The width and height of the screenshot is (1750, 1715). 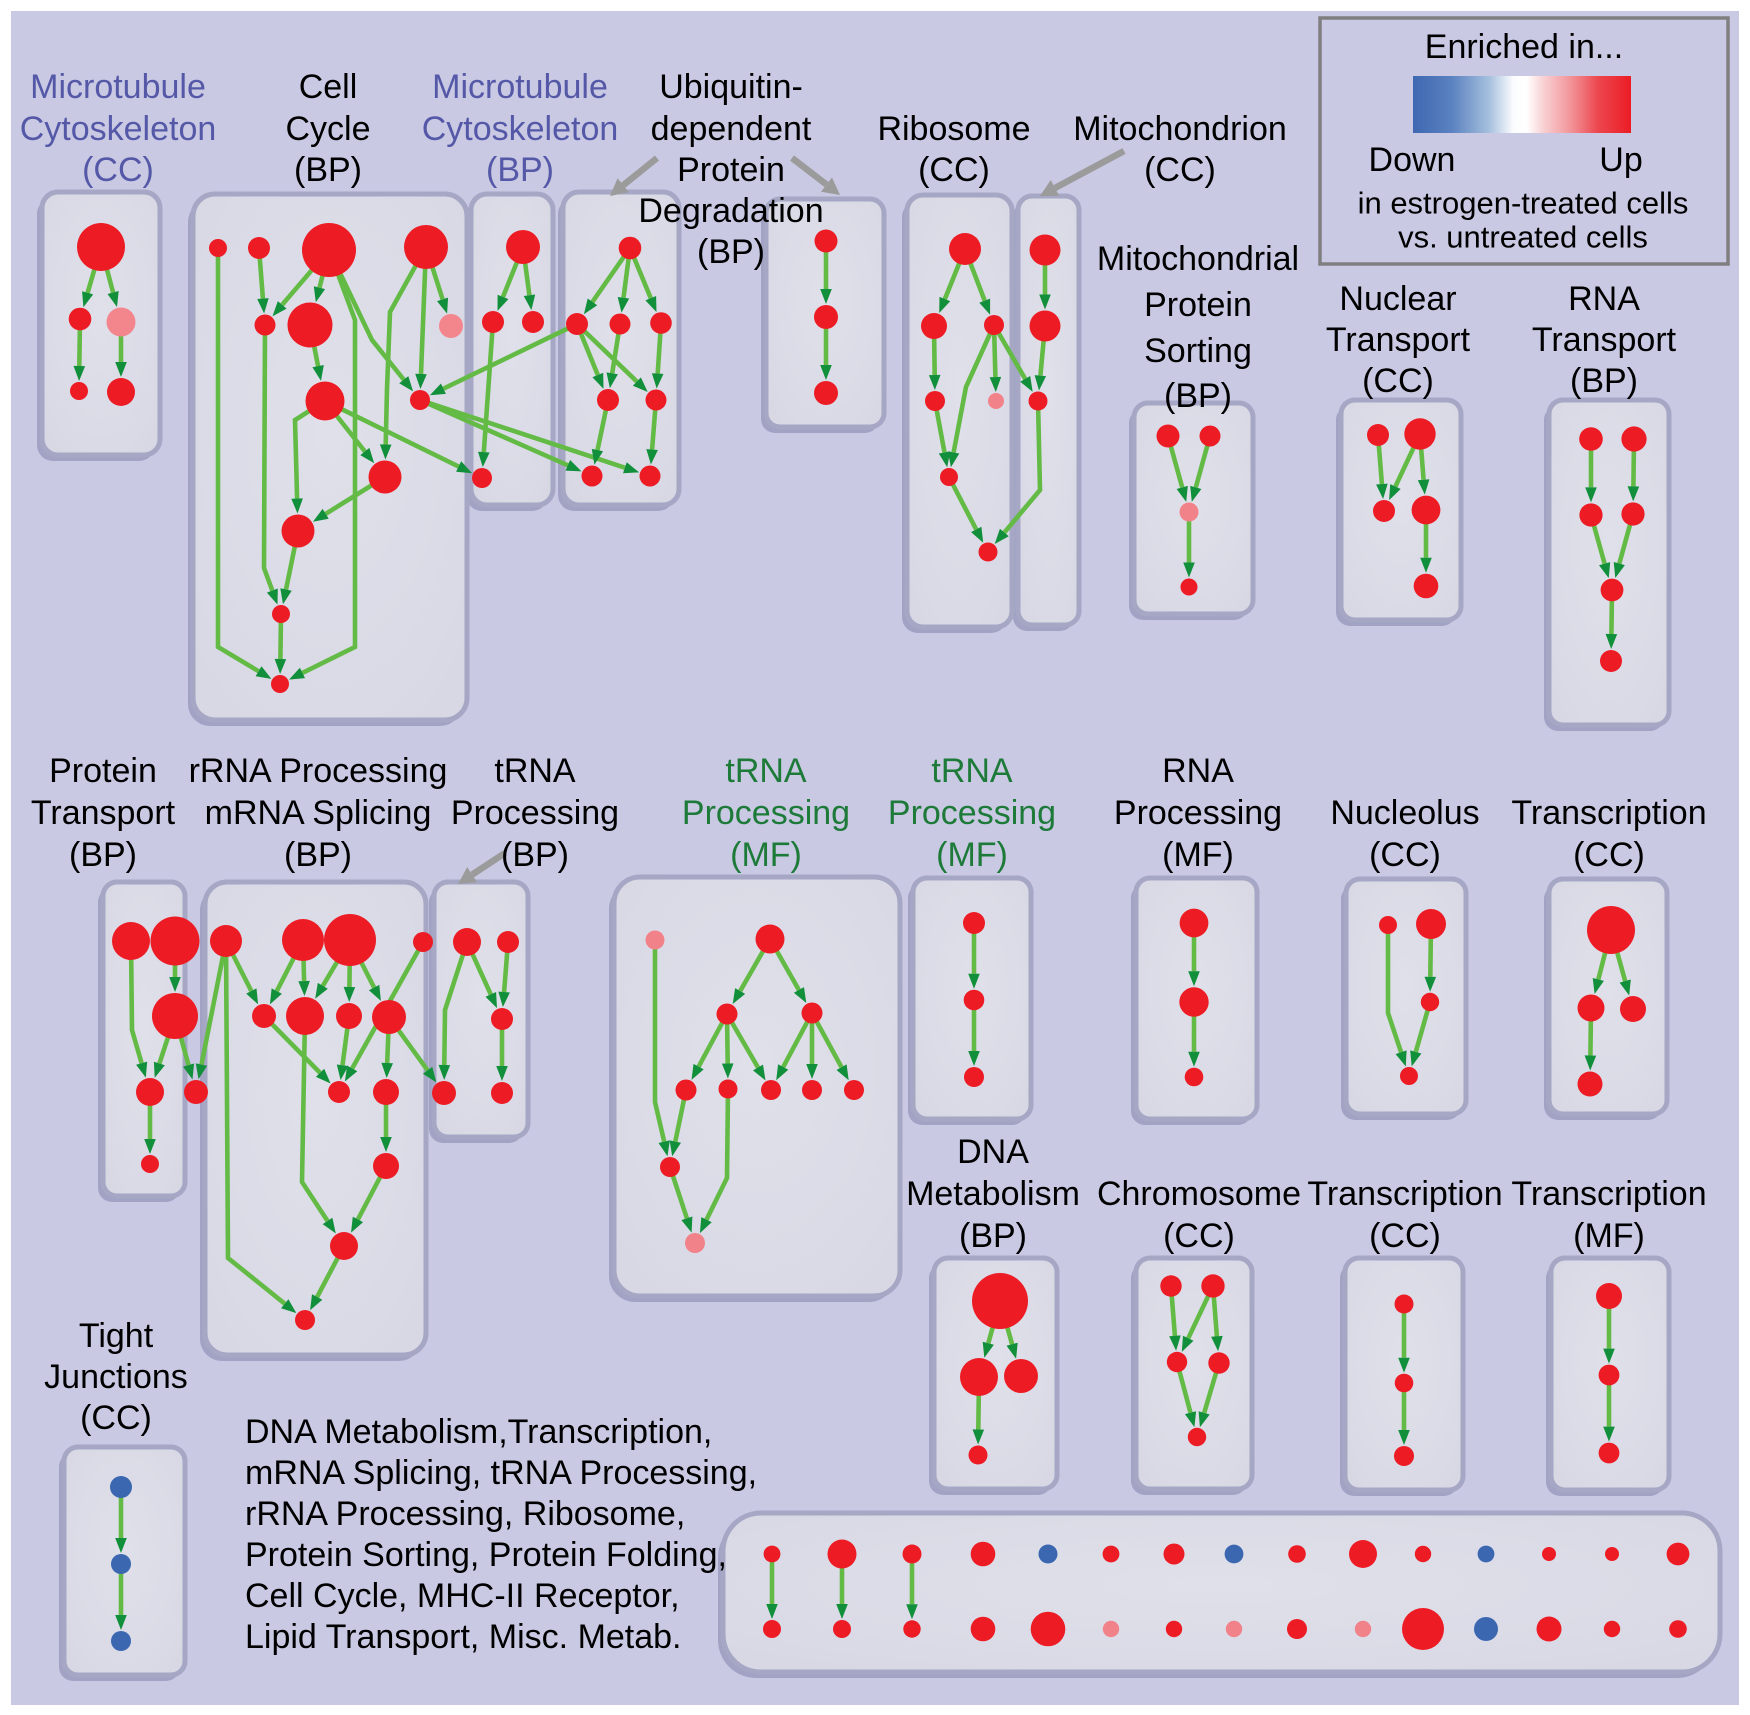 I want to click on svg-text: Lipid Transport, Misc. Metab., so click(x=463, y=1637).